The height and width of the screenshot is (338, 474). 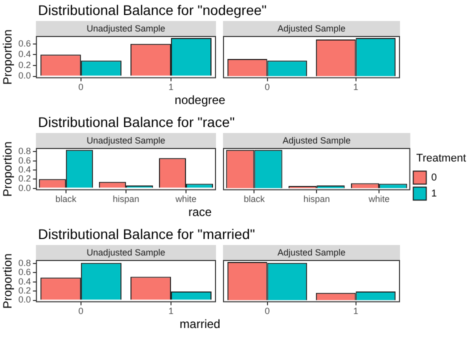 I want to click on chart-title: Distributional Balance for "race", so click(x=136, y=122).